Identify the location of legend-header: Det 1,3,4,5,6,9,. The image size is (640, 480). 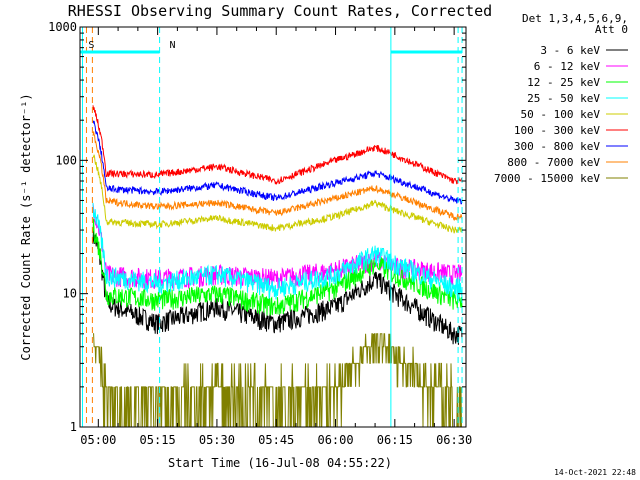
(575, 18).